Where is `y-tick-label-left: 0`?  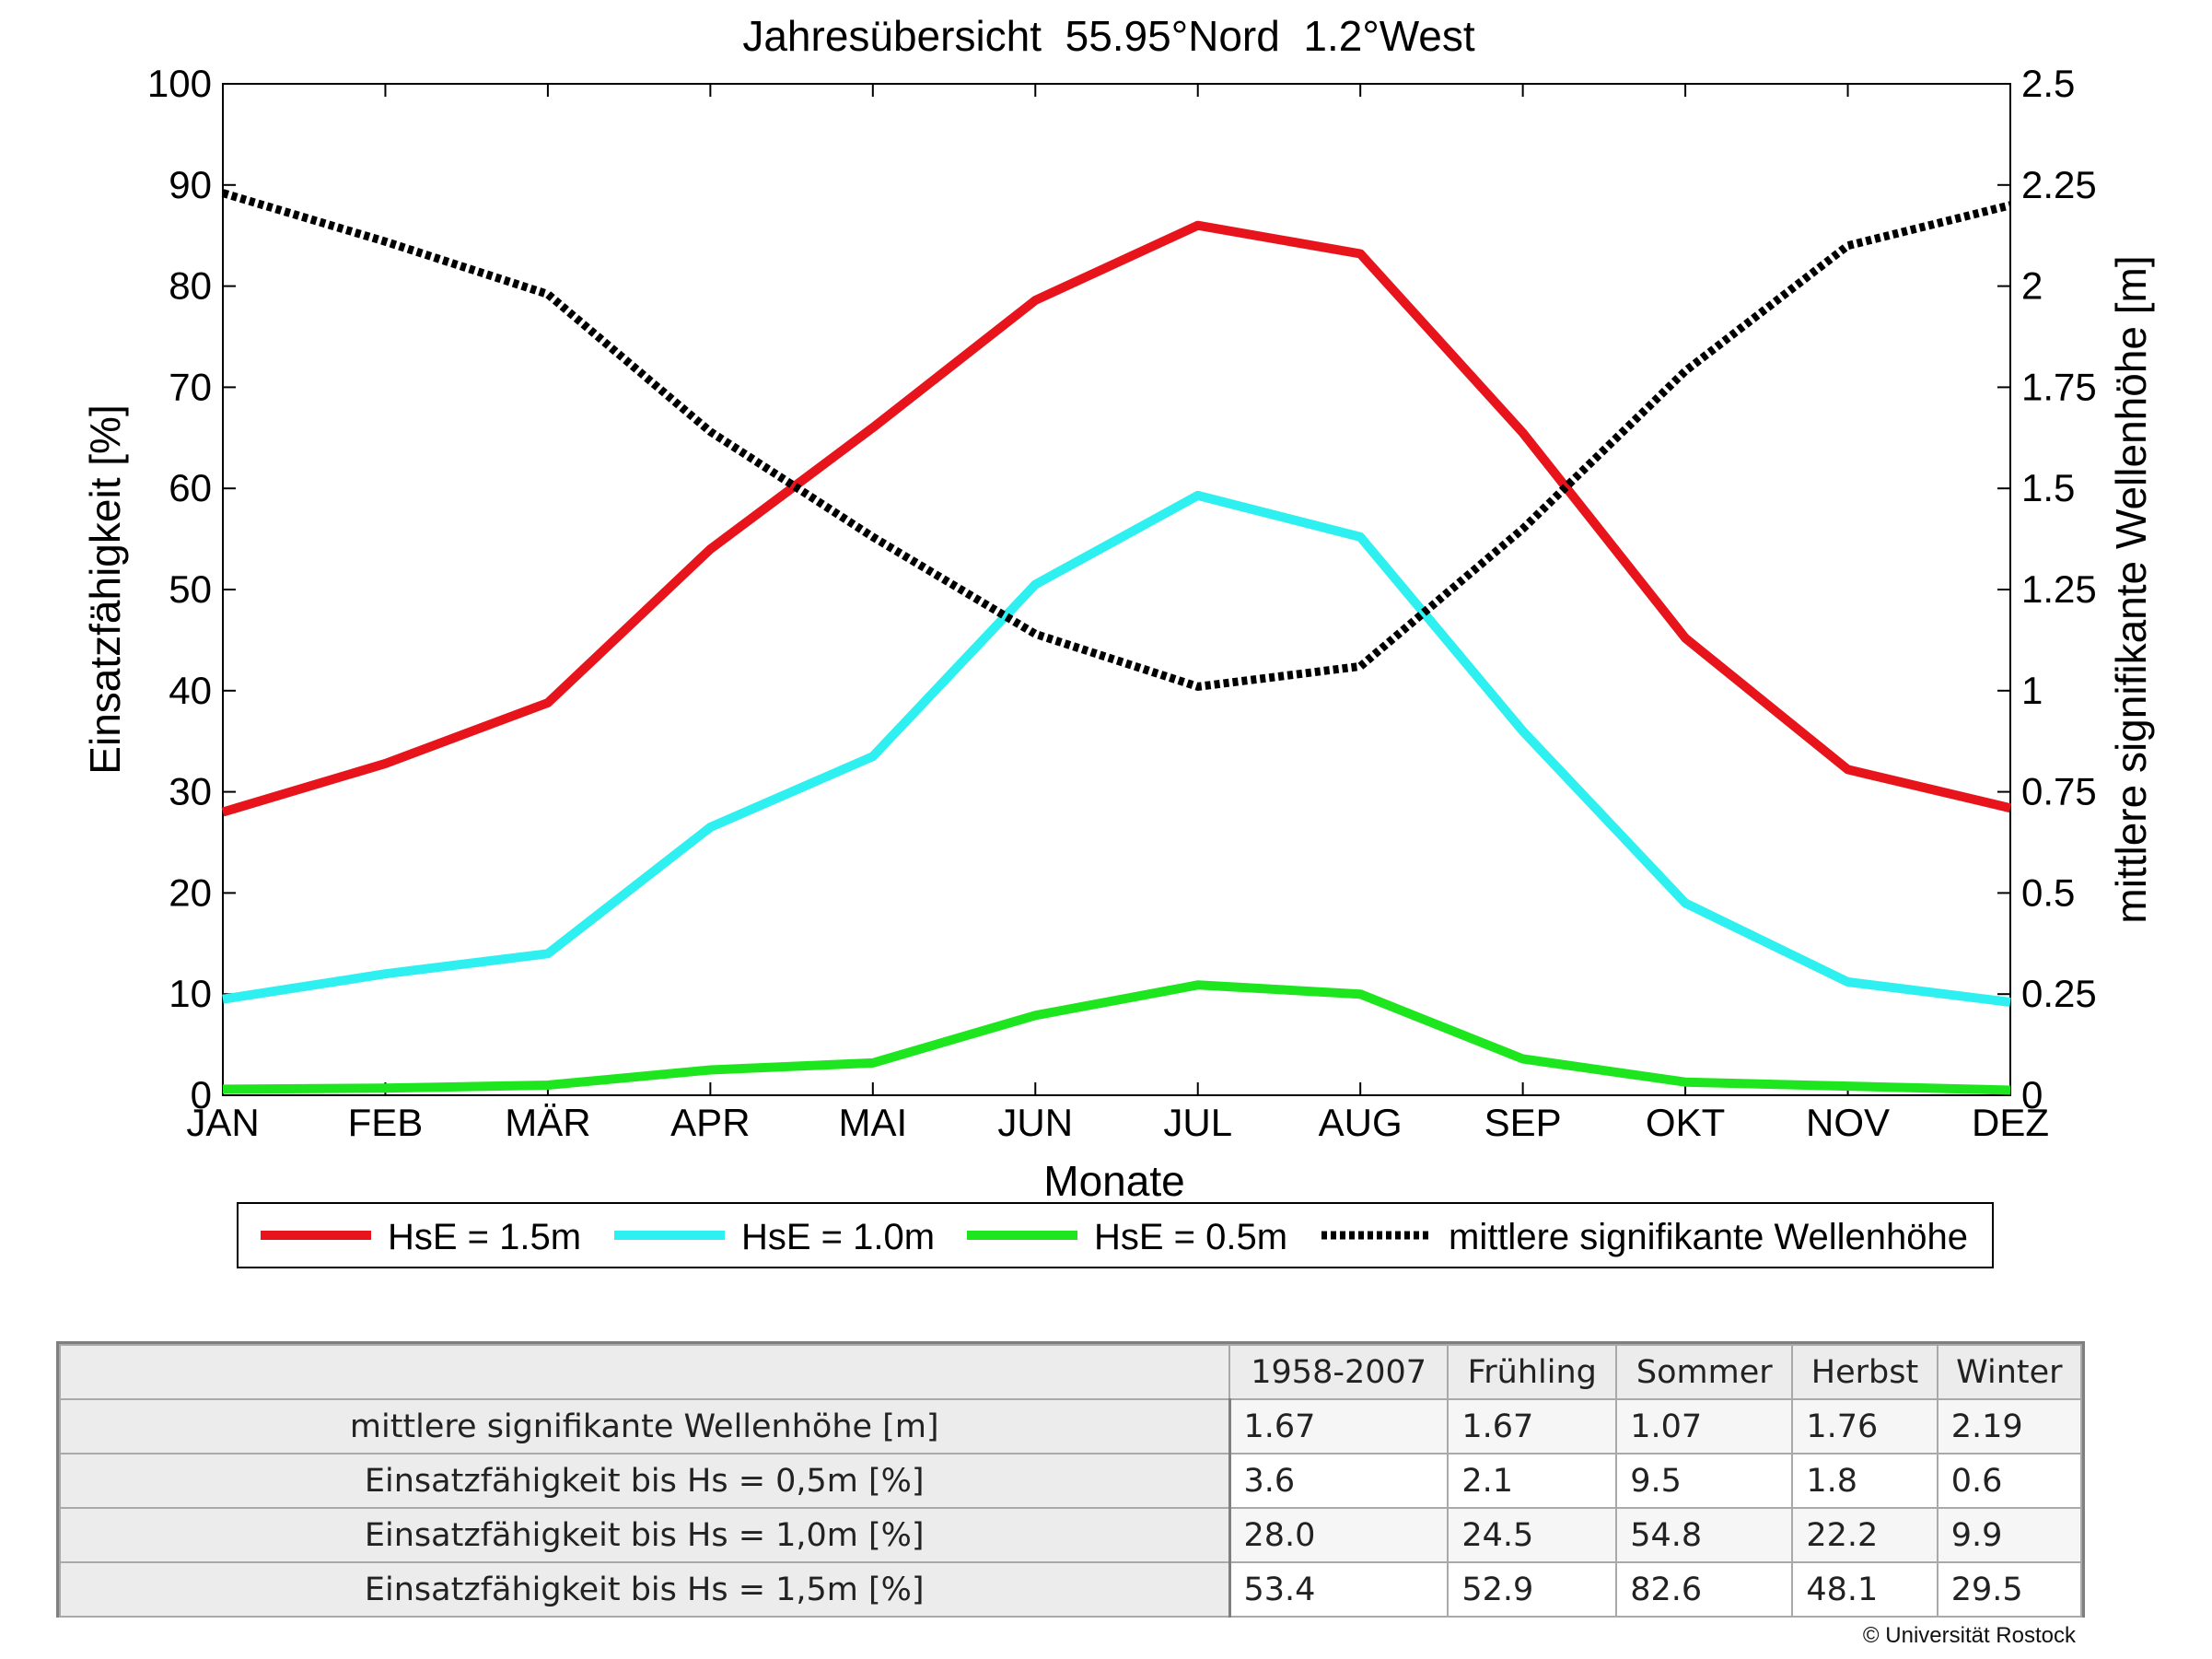 y-tick-label-left: 0 is located at coordinates (202, 1094).